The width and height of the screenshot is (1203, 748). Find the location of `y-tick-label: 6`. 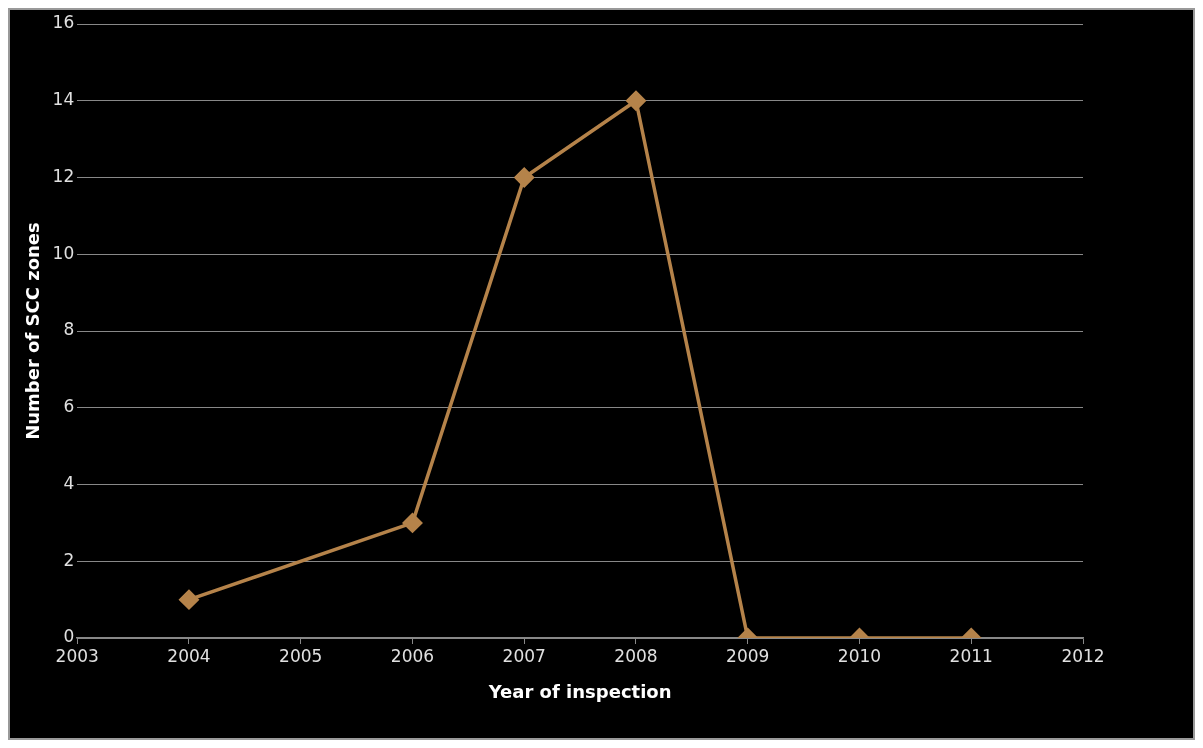

y-tick-label: 6 is located at coordinates (69, 406).